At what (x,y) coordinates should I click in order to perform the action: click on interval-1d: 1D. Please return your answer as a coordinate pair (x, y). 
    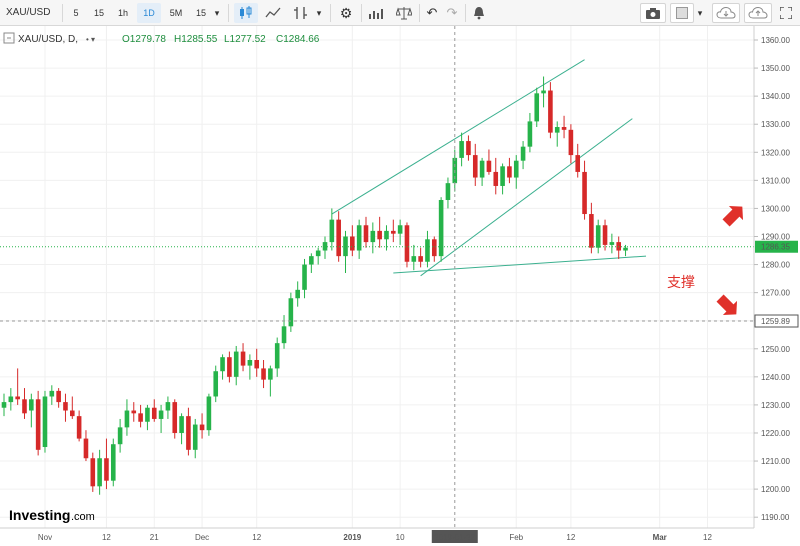
    Looking at the image, I should click on (149, 13).